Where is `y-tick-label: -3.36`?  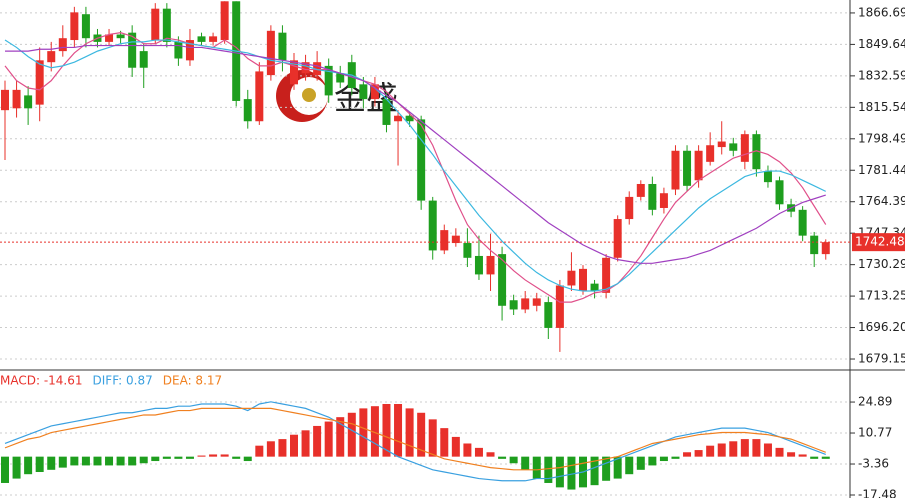
y-tick-label: -3.36 is located at coordinates (873, 464).